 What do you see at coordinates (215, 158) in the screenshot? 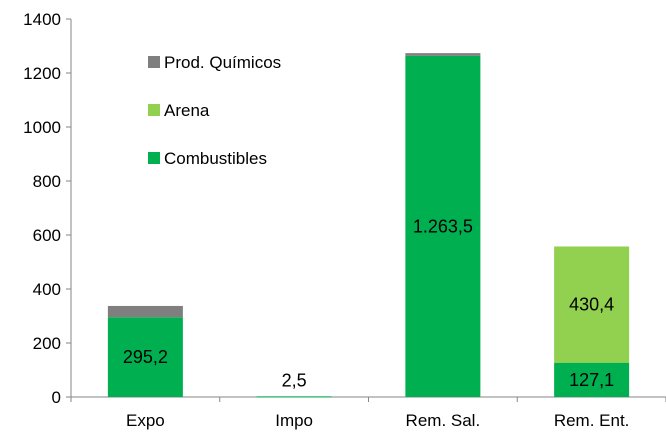
I see `legend-label: Combustibles` at bounding box center [215, 158].